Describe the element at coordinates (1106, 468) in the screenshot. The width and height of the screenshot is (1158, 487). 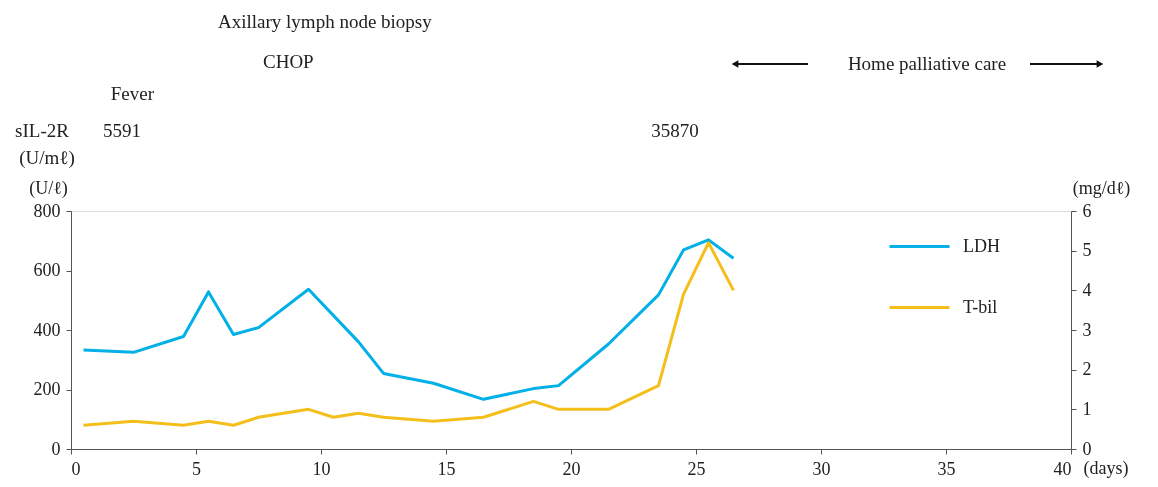
I see `x-axis-title: (days)` at that location.